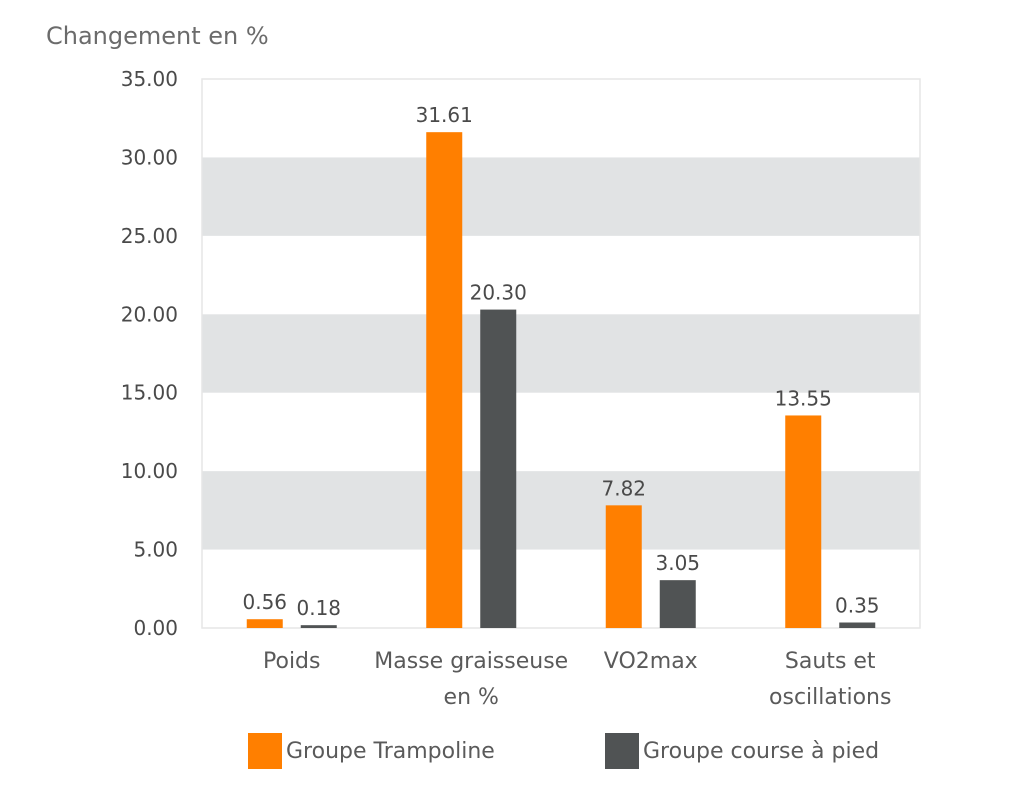  Describe the element at coordinates (761, 751) in the screenshot. I see `legend-label: Groupe course à pied` at that location.